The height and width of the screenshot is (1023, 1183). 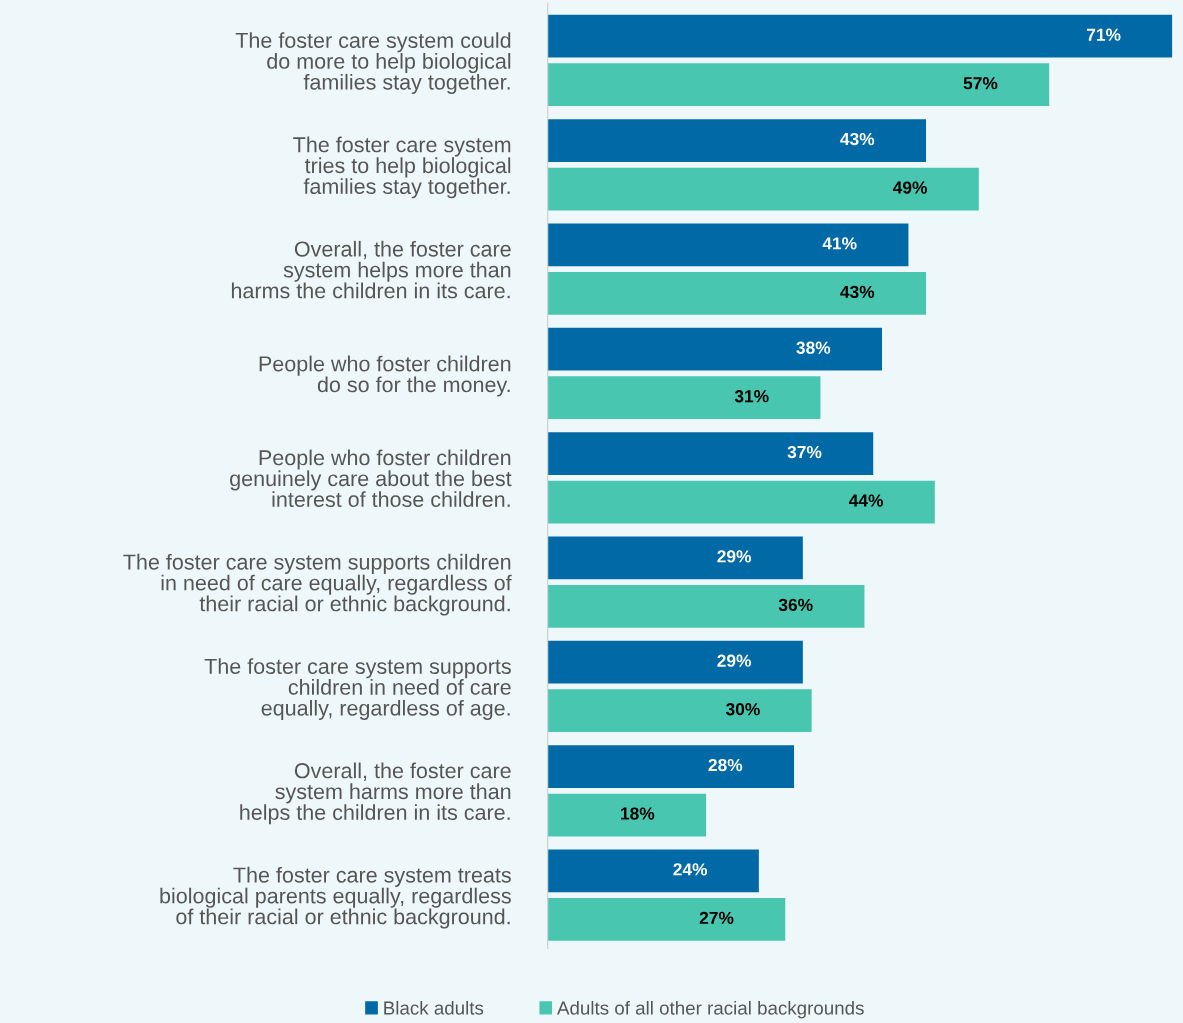 I want to click on legend-label: Adults of all other racial backgrounds, so click(x=710, y=1009).